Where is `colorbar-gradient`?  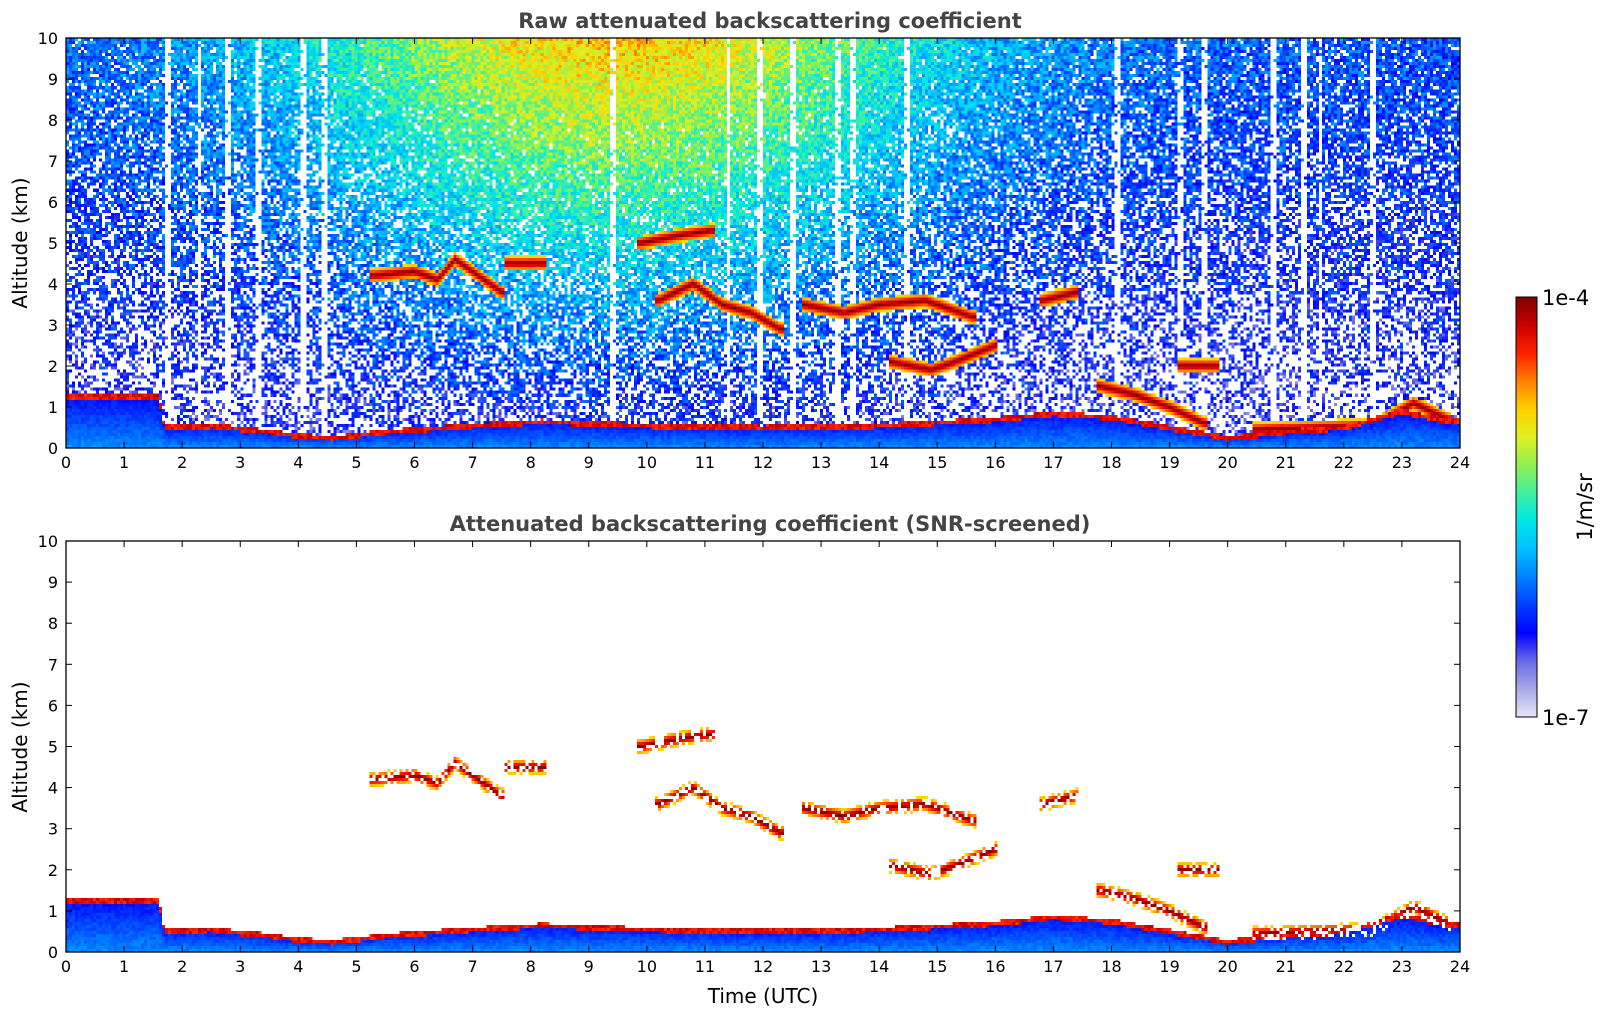 colorbar-gradient is located at coordinates (1526, 507).